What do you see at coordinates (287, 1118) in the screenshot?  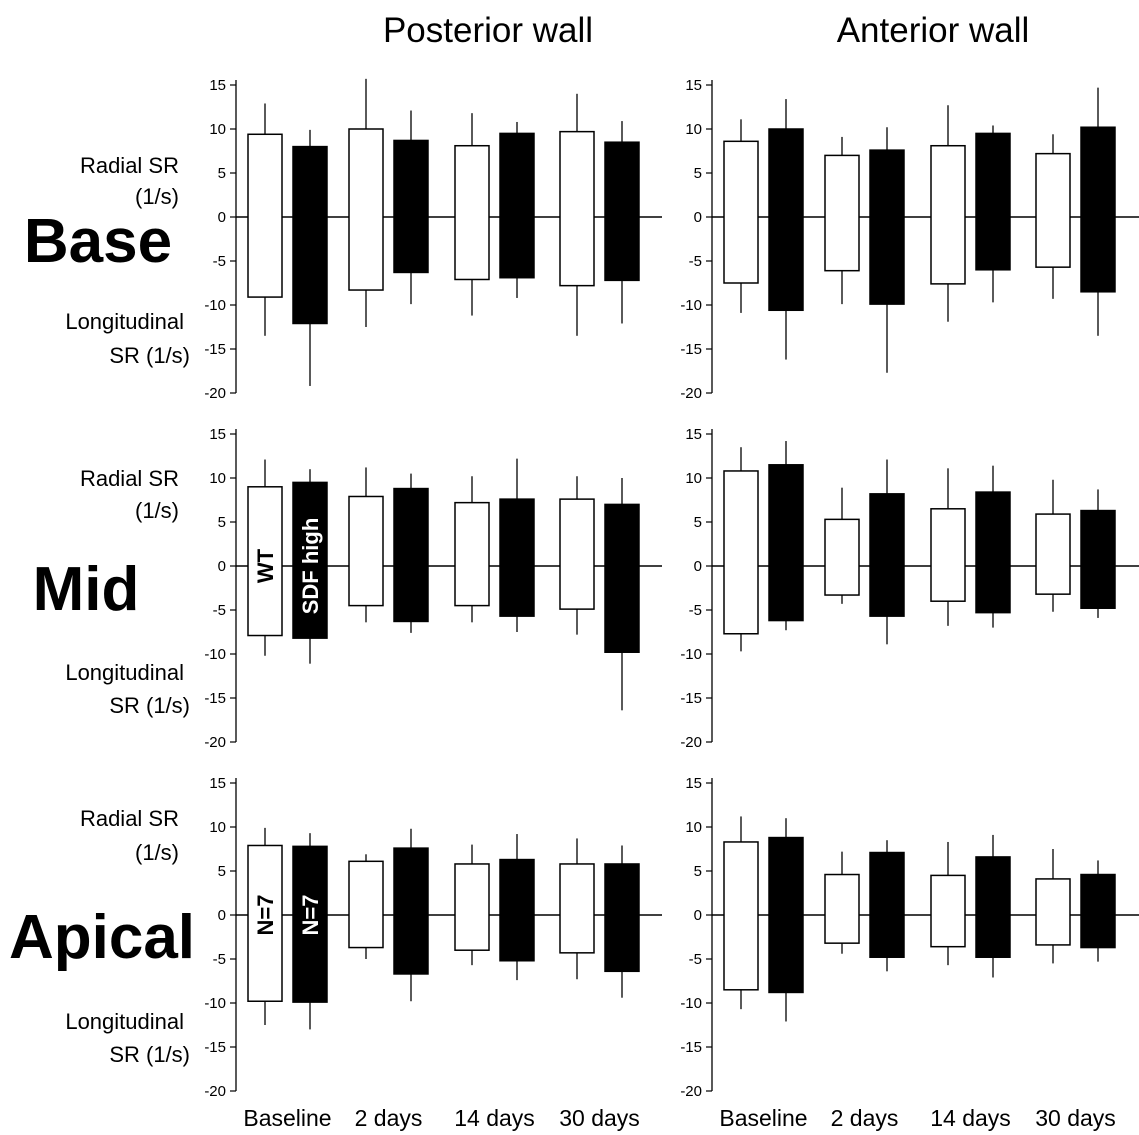 I see `x-category-label: Baseline` at bounding box center [287, 1118].